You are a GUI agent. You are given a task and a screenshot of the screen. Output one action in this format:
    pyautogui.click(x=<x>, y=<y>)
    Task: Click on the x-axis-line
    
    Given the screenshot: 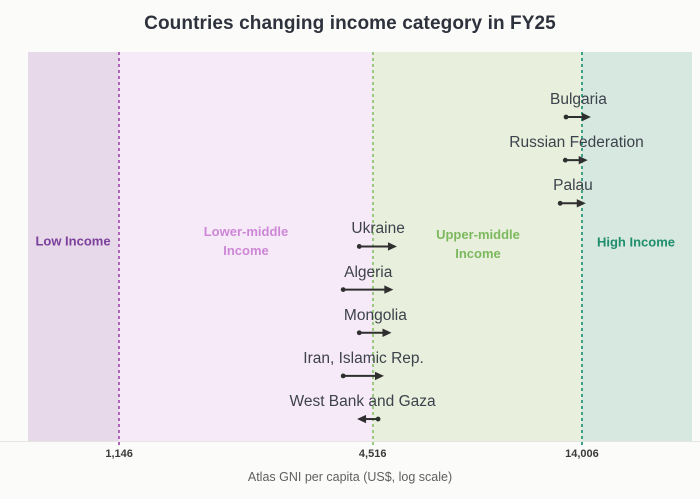 What is the action you would take?
    pyautogui.click(x=350, y=441)
    